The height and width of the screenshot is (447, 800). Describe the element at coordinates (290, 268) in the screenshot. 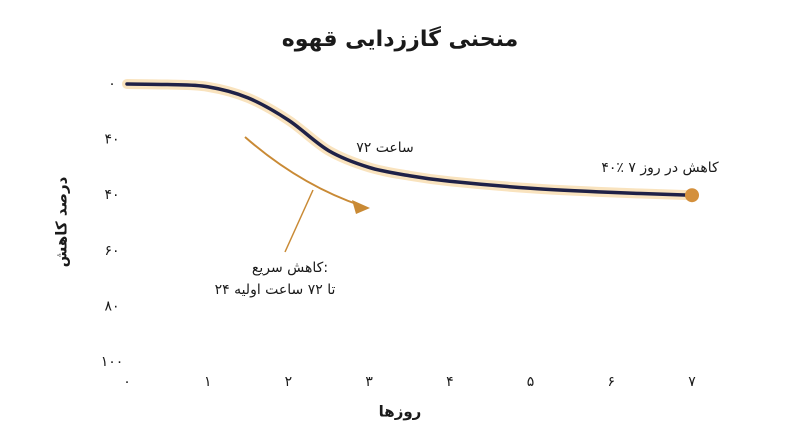

I see `annotation: کاهش سریع:` at that location.